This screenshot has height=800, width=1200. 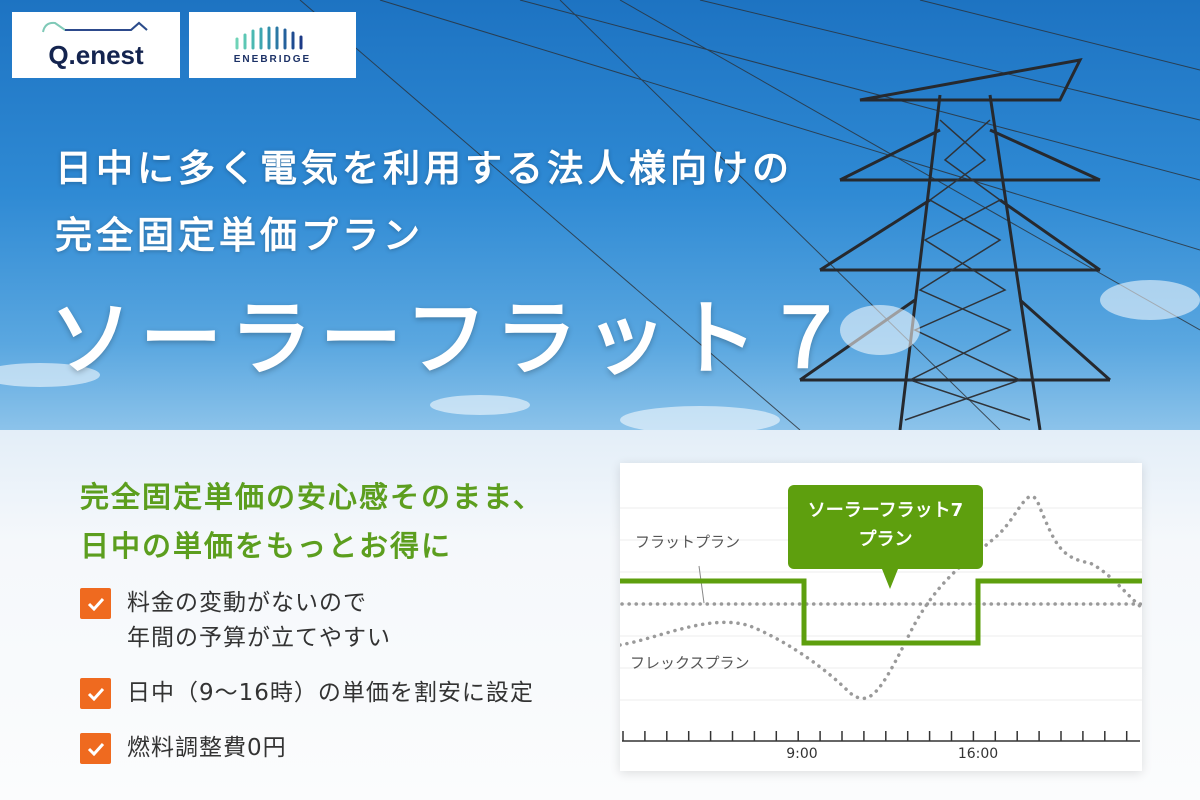 What do you see at coordinates (207, 748) in the screenshot?
I see `feature-text: 燃料調整費0円` at bounding box center [207, 748].